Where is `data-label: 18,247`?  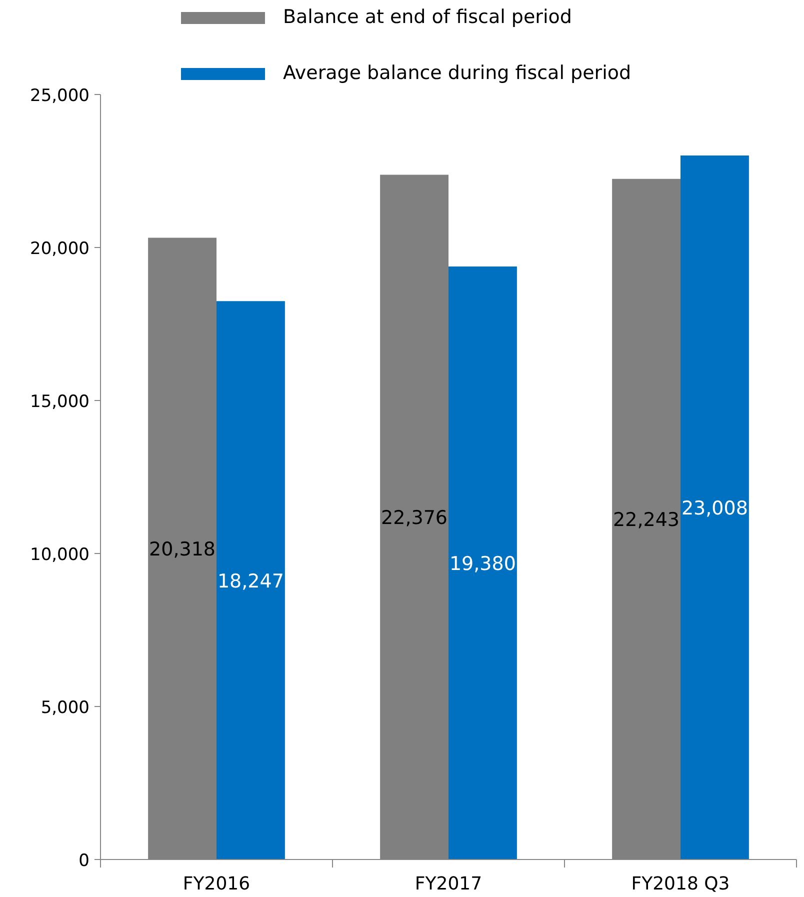 data-label: 18,247 is located at coordinates (250, 581).